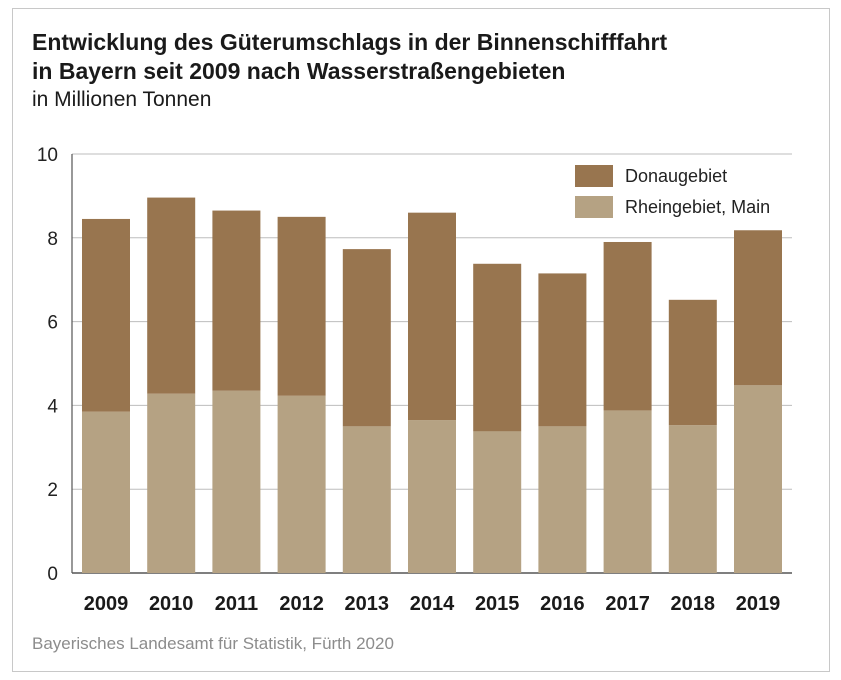 The width and height of the screenshot is (841, 680). Describe the element at coordinates (301, 306) in the screenshot. I see `bar-donaugebiet-2012` at that location.